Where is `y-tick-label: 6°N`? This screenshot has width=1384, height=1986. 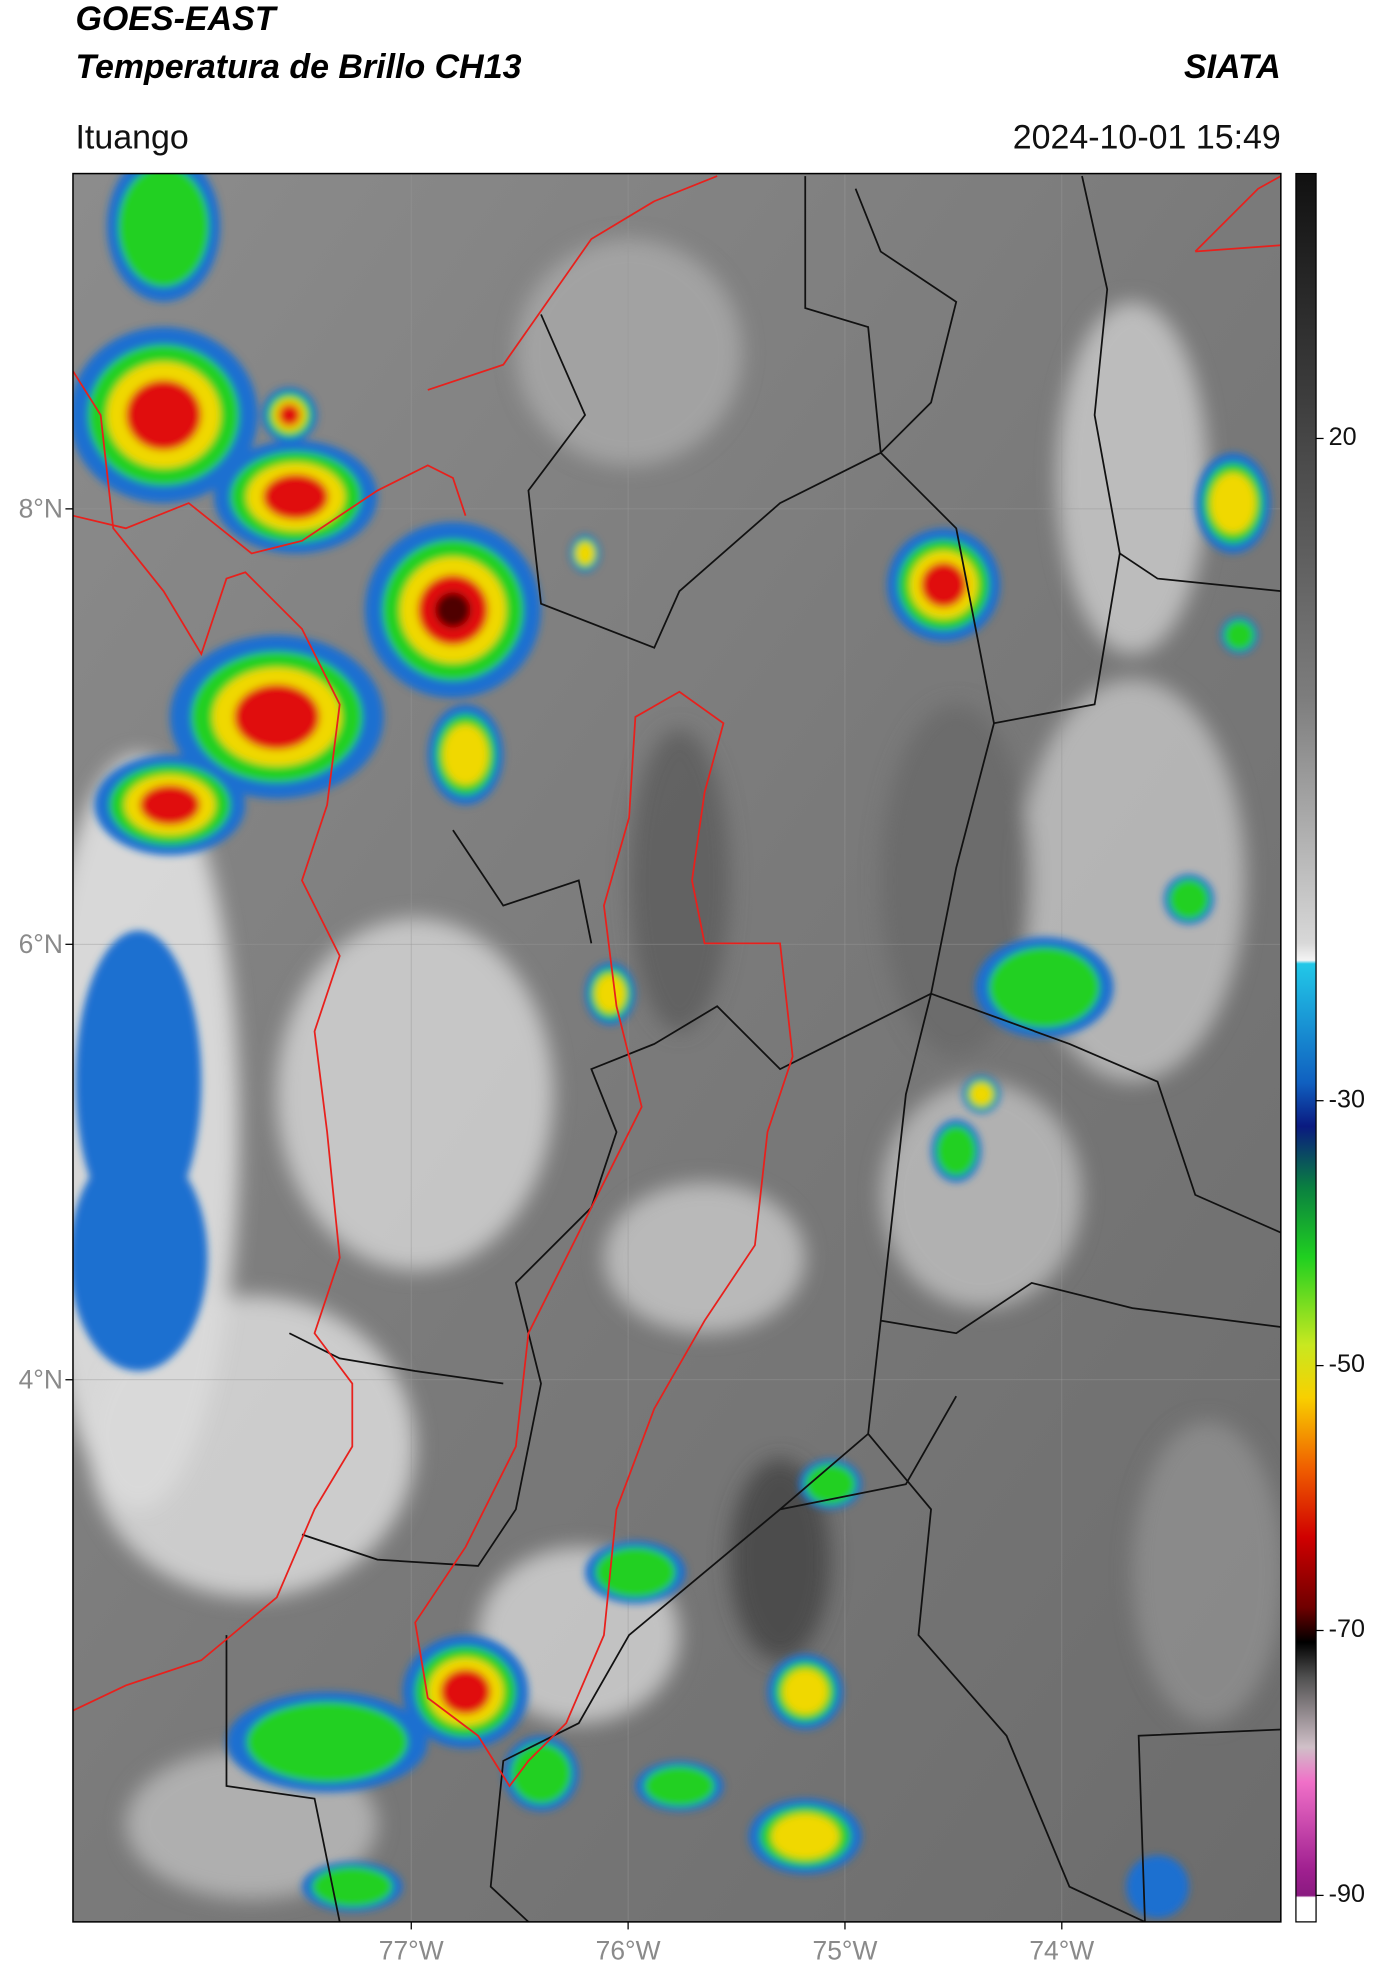
y-tick-label: 6°N is located at coordinates (41, 944).